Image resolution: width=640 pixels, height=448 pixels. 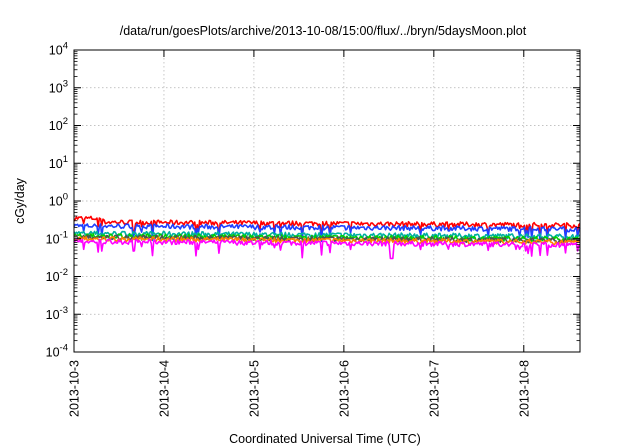 I want to click on y-tick-label: 10⁰, so click(x=58, y=200).